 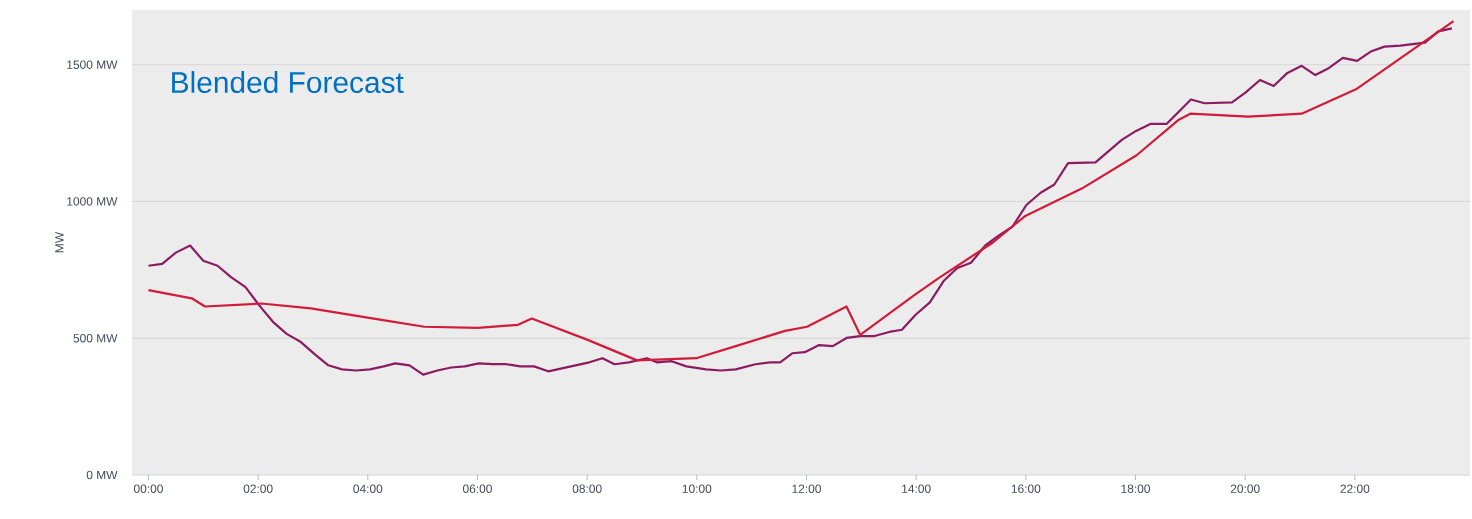 What do you see at coordinates (92, 201) in the screenshot?
I see `y-tick-label: 1000 MW` at bounding box center [92, 201].